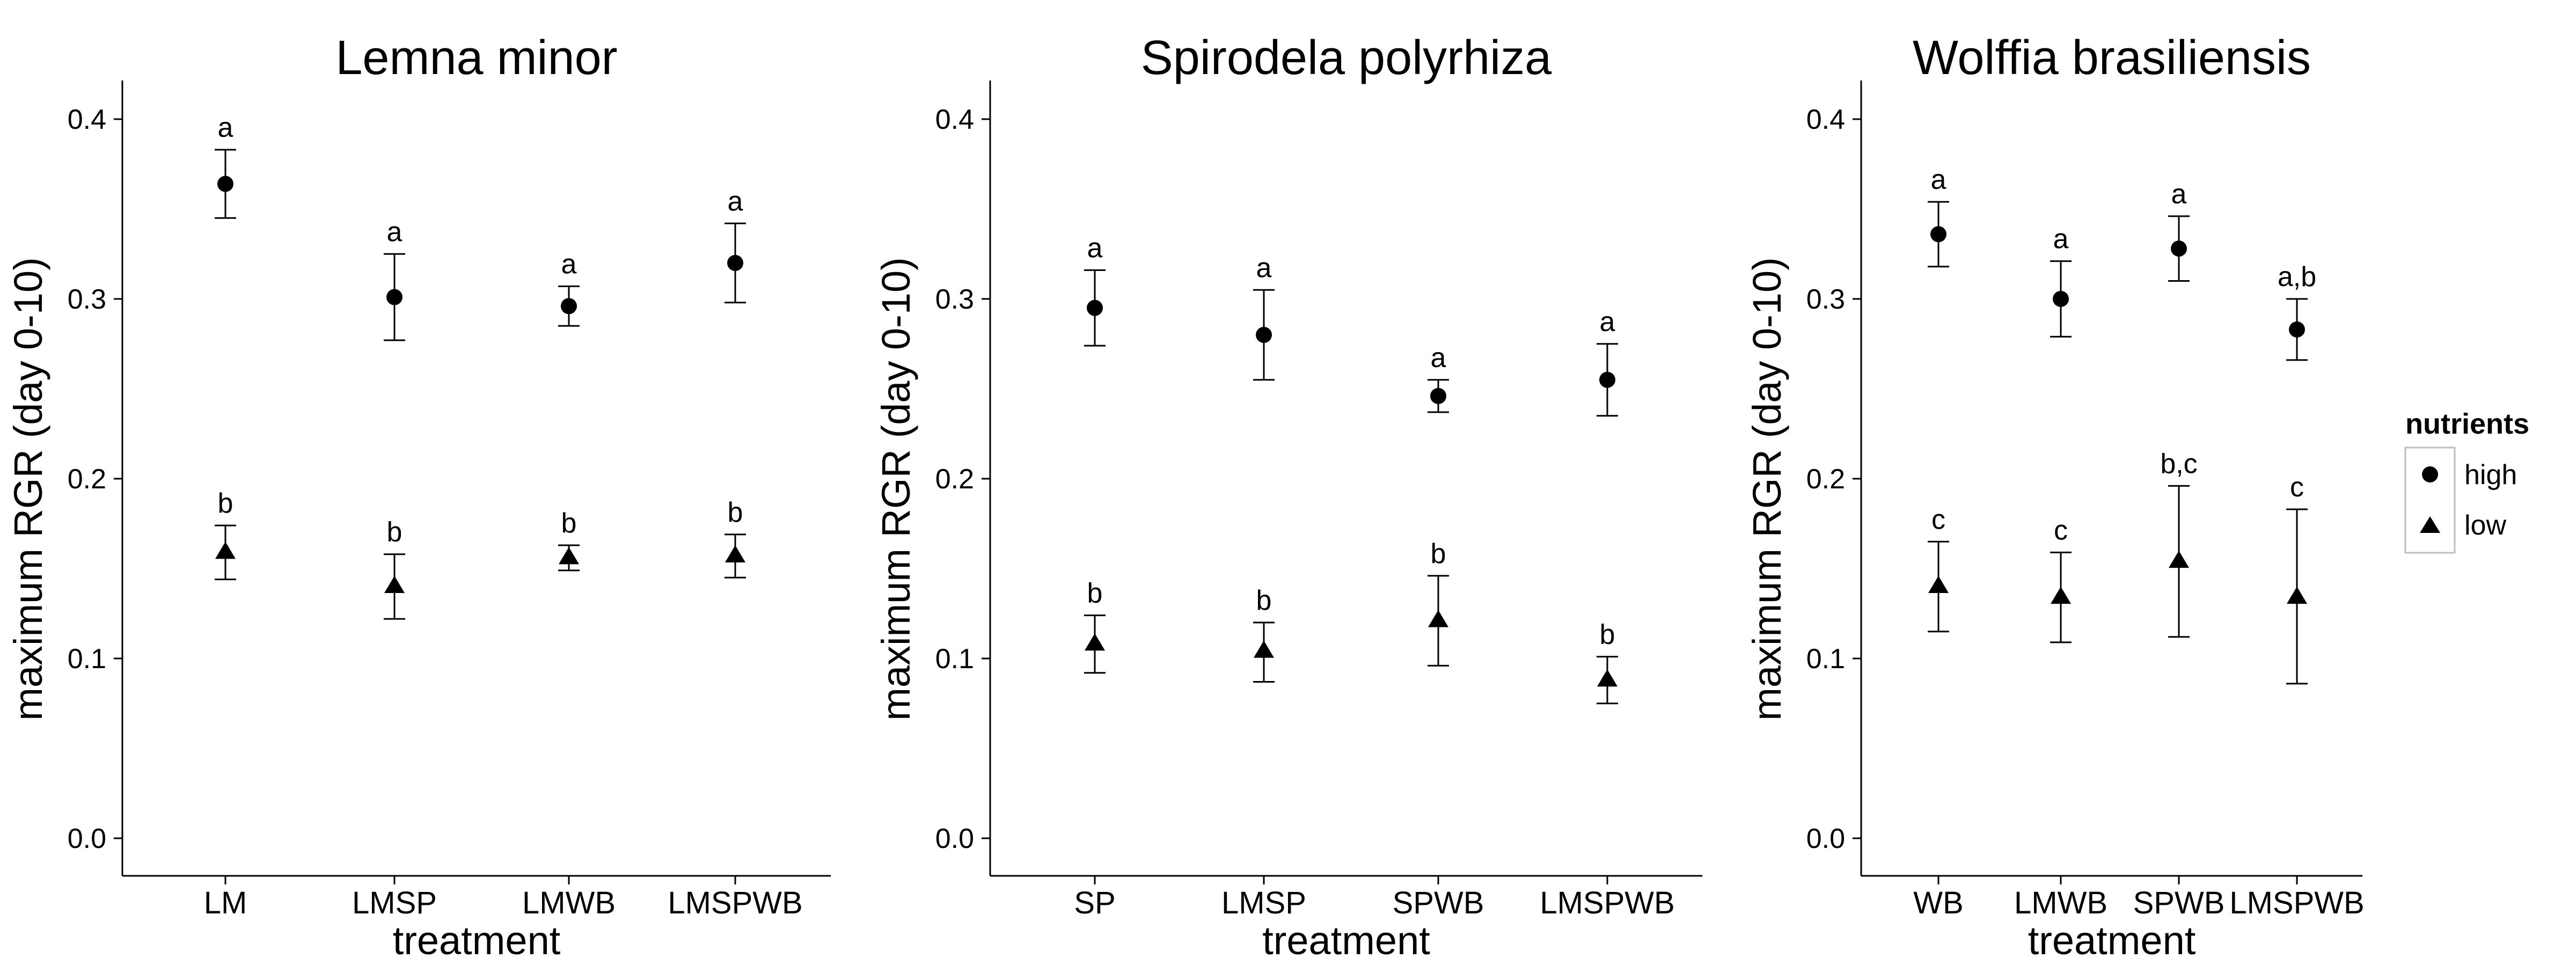 The height and width of the screenshot is (966, 2576). I want to click on legend: nutrients high low, so click(2466, 481).